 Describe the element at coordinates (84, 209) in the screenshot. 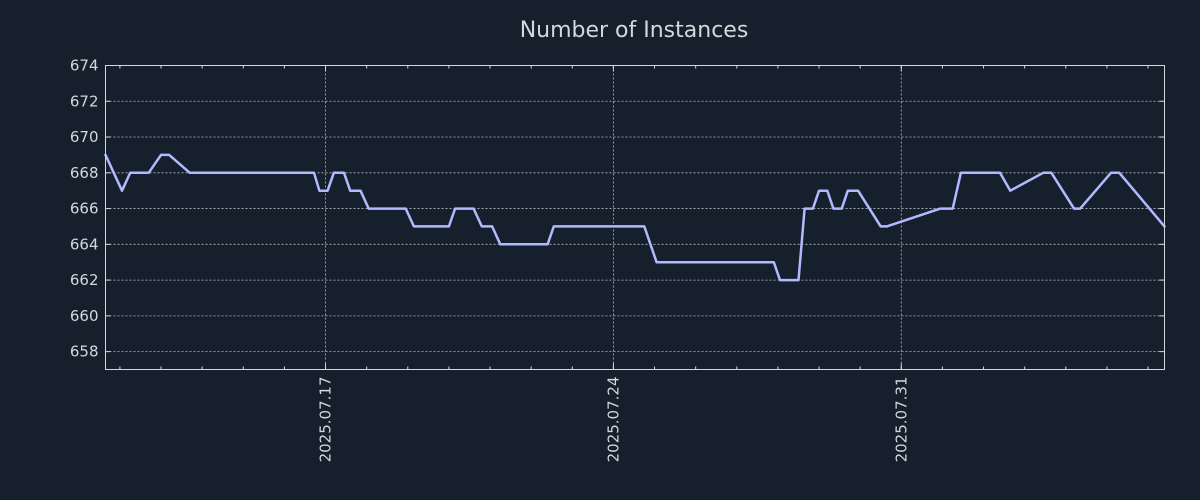

I see `y-tick-label: 666` at that location.